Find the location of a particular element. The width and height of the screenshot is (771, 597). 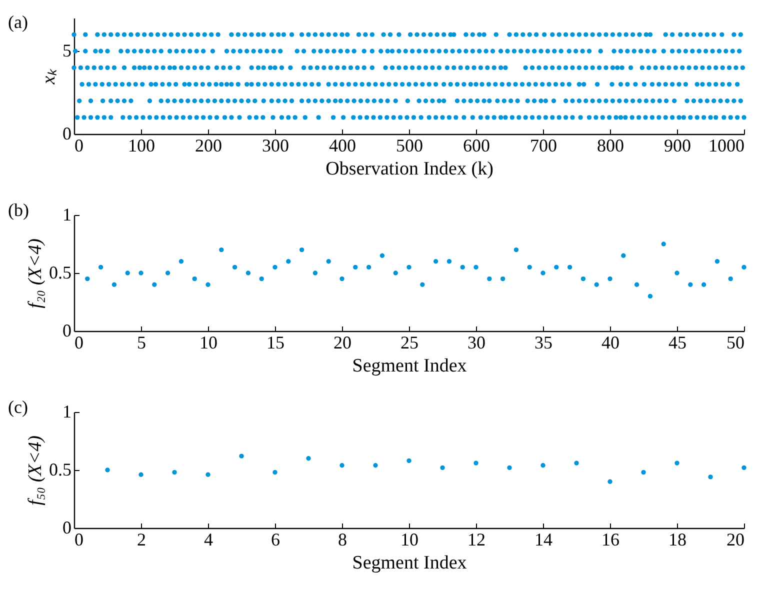

y-tick-label: 0.5 is located at coordinates (60, 470).